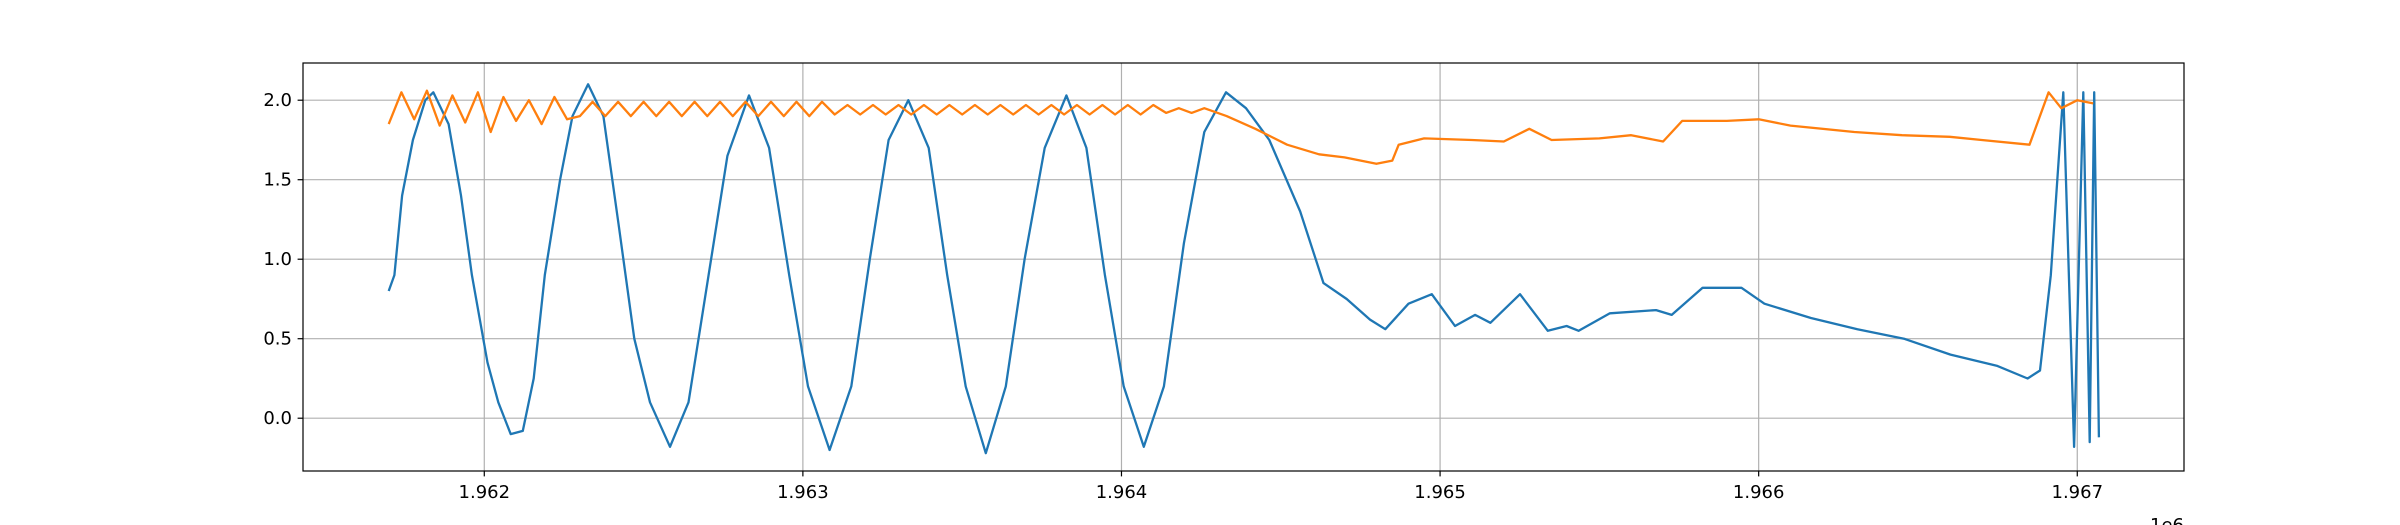  Describe the element at coordinates (277, 259) in the screenshot. I see `y-tick-label: 1.0` at that location.